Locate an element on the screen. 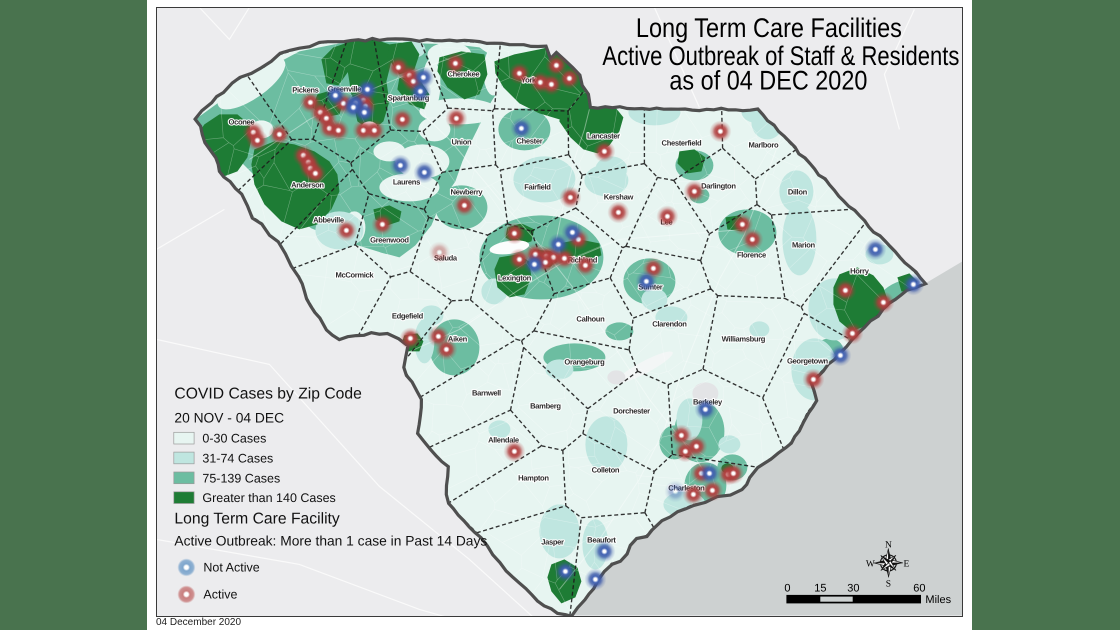 The width and height of the screenshot is (1120, 630). svg-text: Florence is located at coordinates (751, 254).